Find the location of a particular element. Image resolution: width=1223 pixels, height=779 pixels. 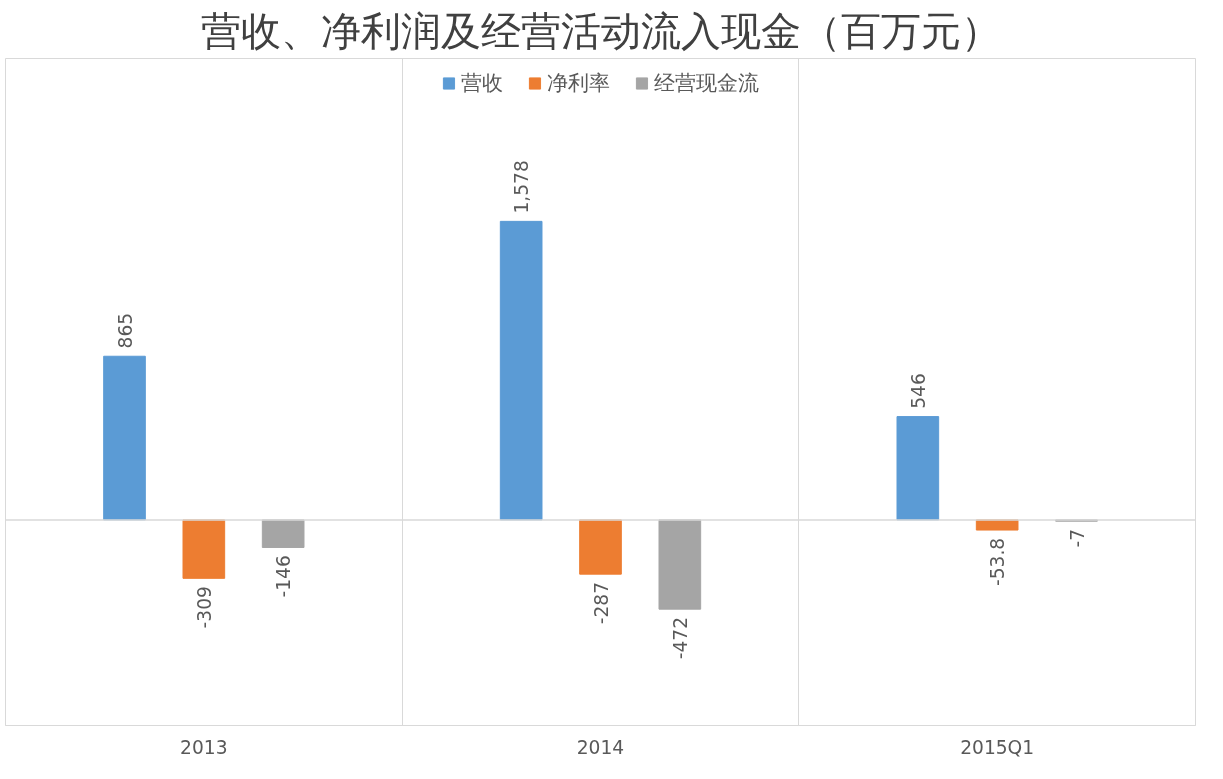

legend-label: 营收 is located at coordinates (481, 83).